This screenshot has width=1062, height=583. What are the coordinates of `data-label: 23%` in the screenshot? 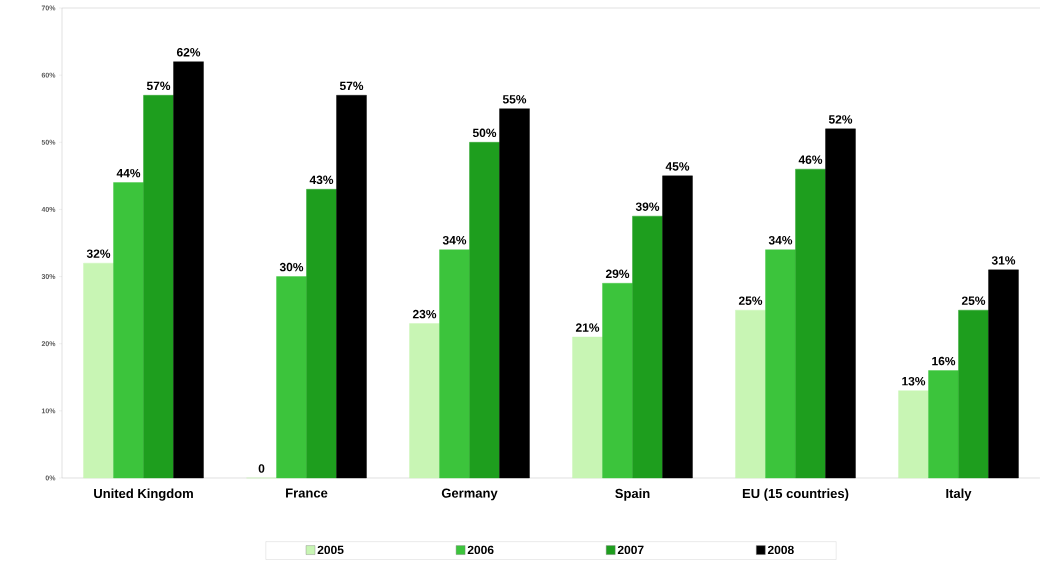 It's located at (424, 314).